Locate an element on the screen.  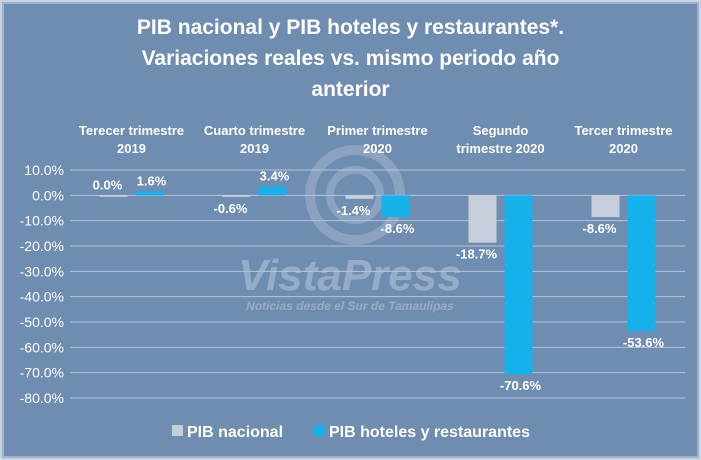
x-tick-label: Terecer trimestre is located at coordinates (131, 130).